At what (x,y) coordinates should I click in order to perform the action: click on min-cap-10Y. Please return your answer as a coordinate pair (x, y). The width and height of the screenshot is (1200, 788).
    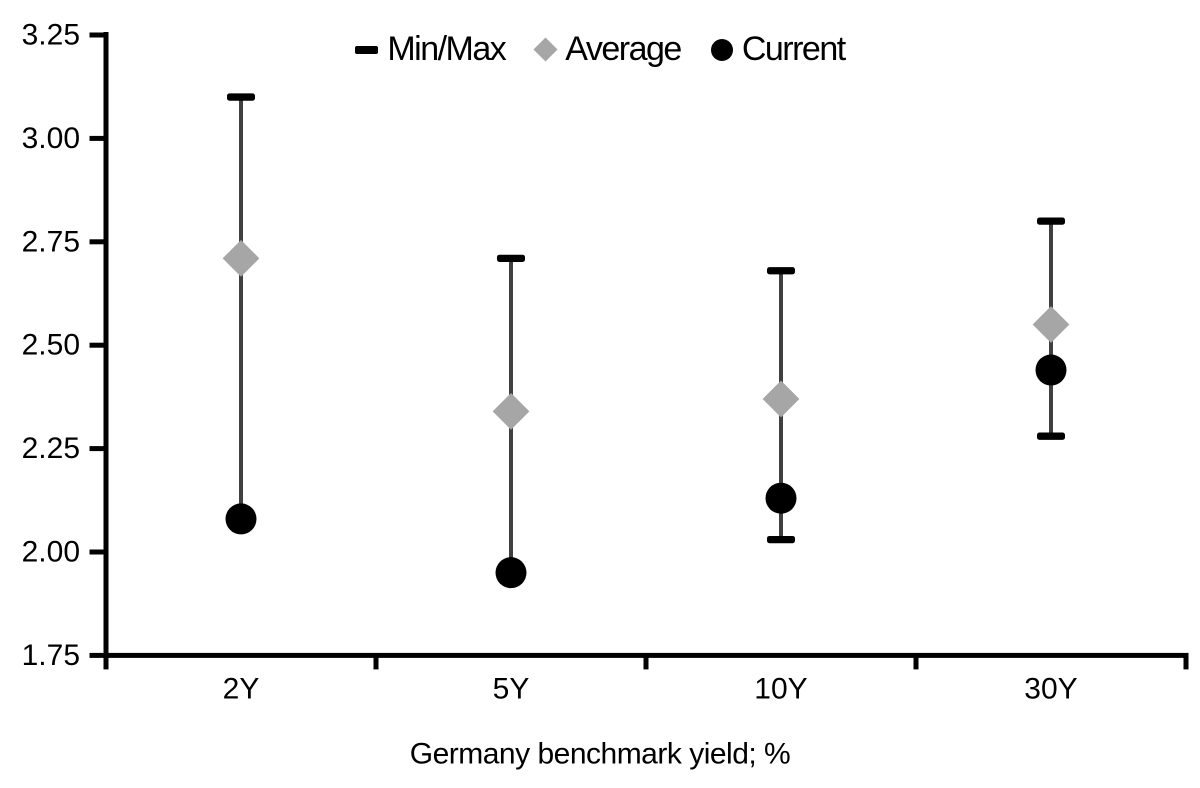
    Looking at the image, I should click on (781, 539).